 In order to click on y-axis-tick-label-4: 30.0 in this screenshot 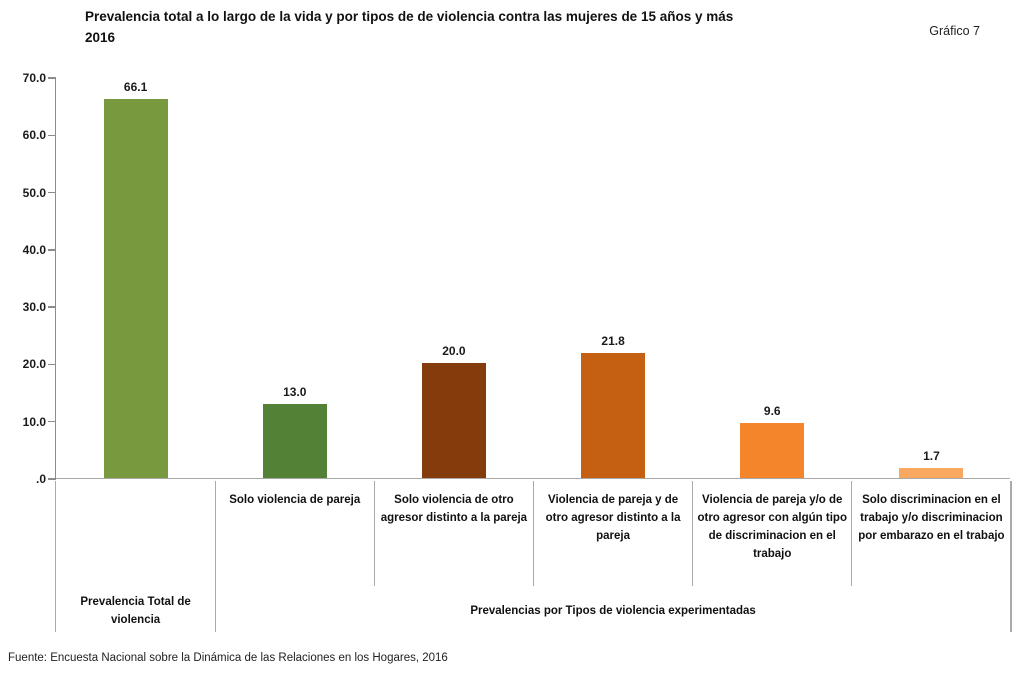, I will do `click(34, 307)`.